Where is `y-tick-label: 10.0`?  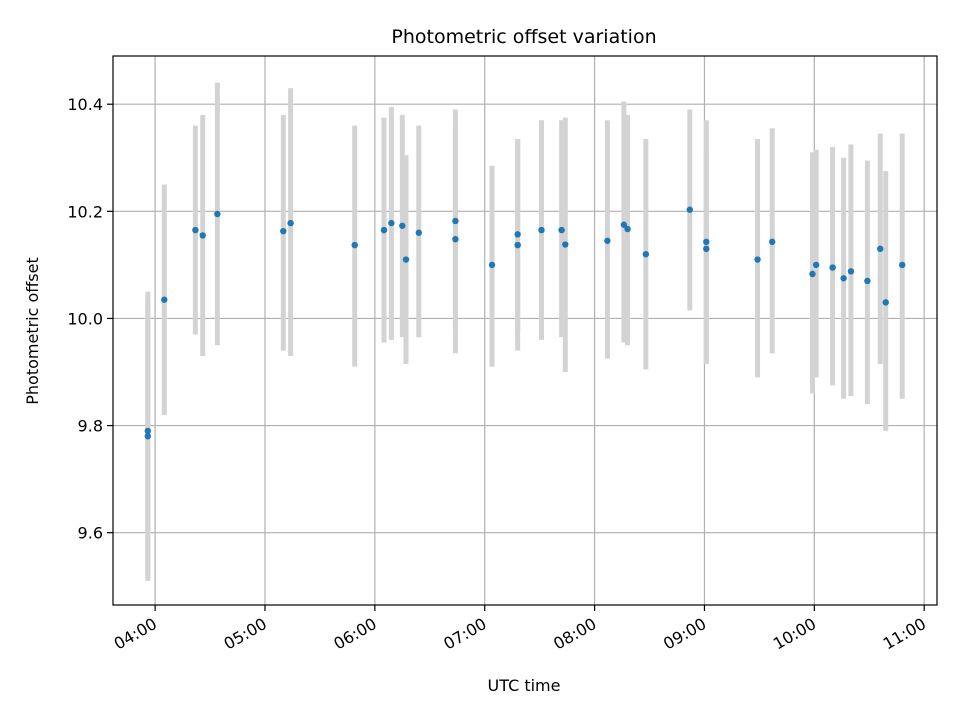 y-tick-label: 10.0 is located at coordinates (85, 318).